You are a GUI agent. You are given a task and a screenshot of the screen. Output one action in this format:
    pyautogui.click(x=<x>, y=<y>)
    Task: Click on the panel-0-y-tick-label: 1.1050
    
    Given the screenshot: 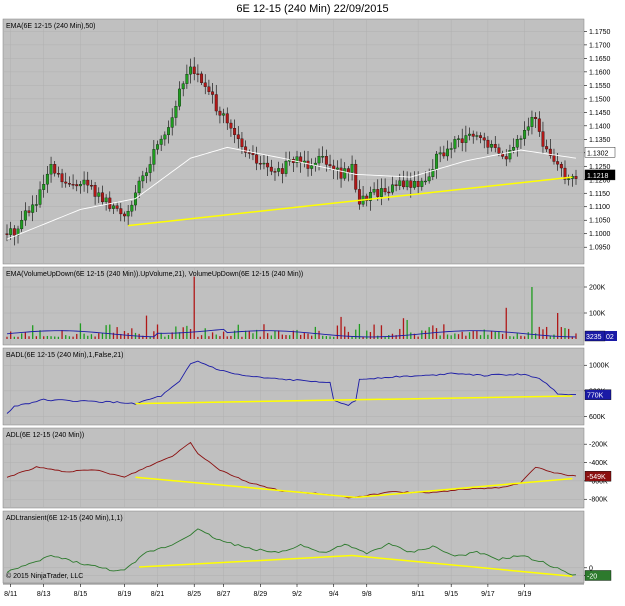 What is the action you would take?
    pyautogui.click(x=600, y=221)
    